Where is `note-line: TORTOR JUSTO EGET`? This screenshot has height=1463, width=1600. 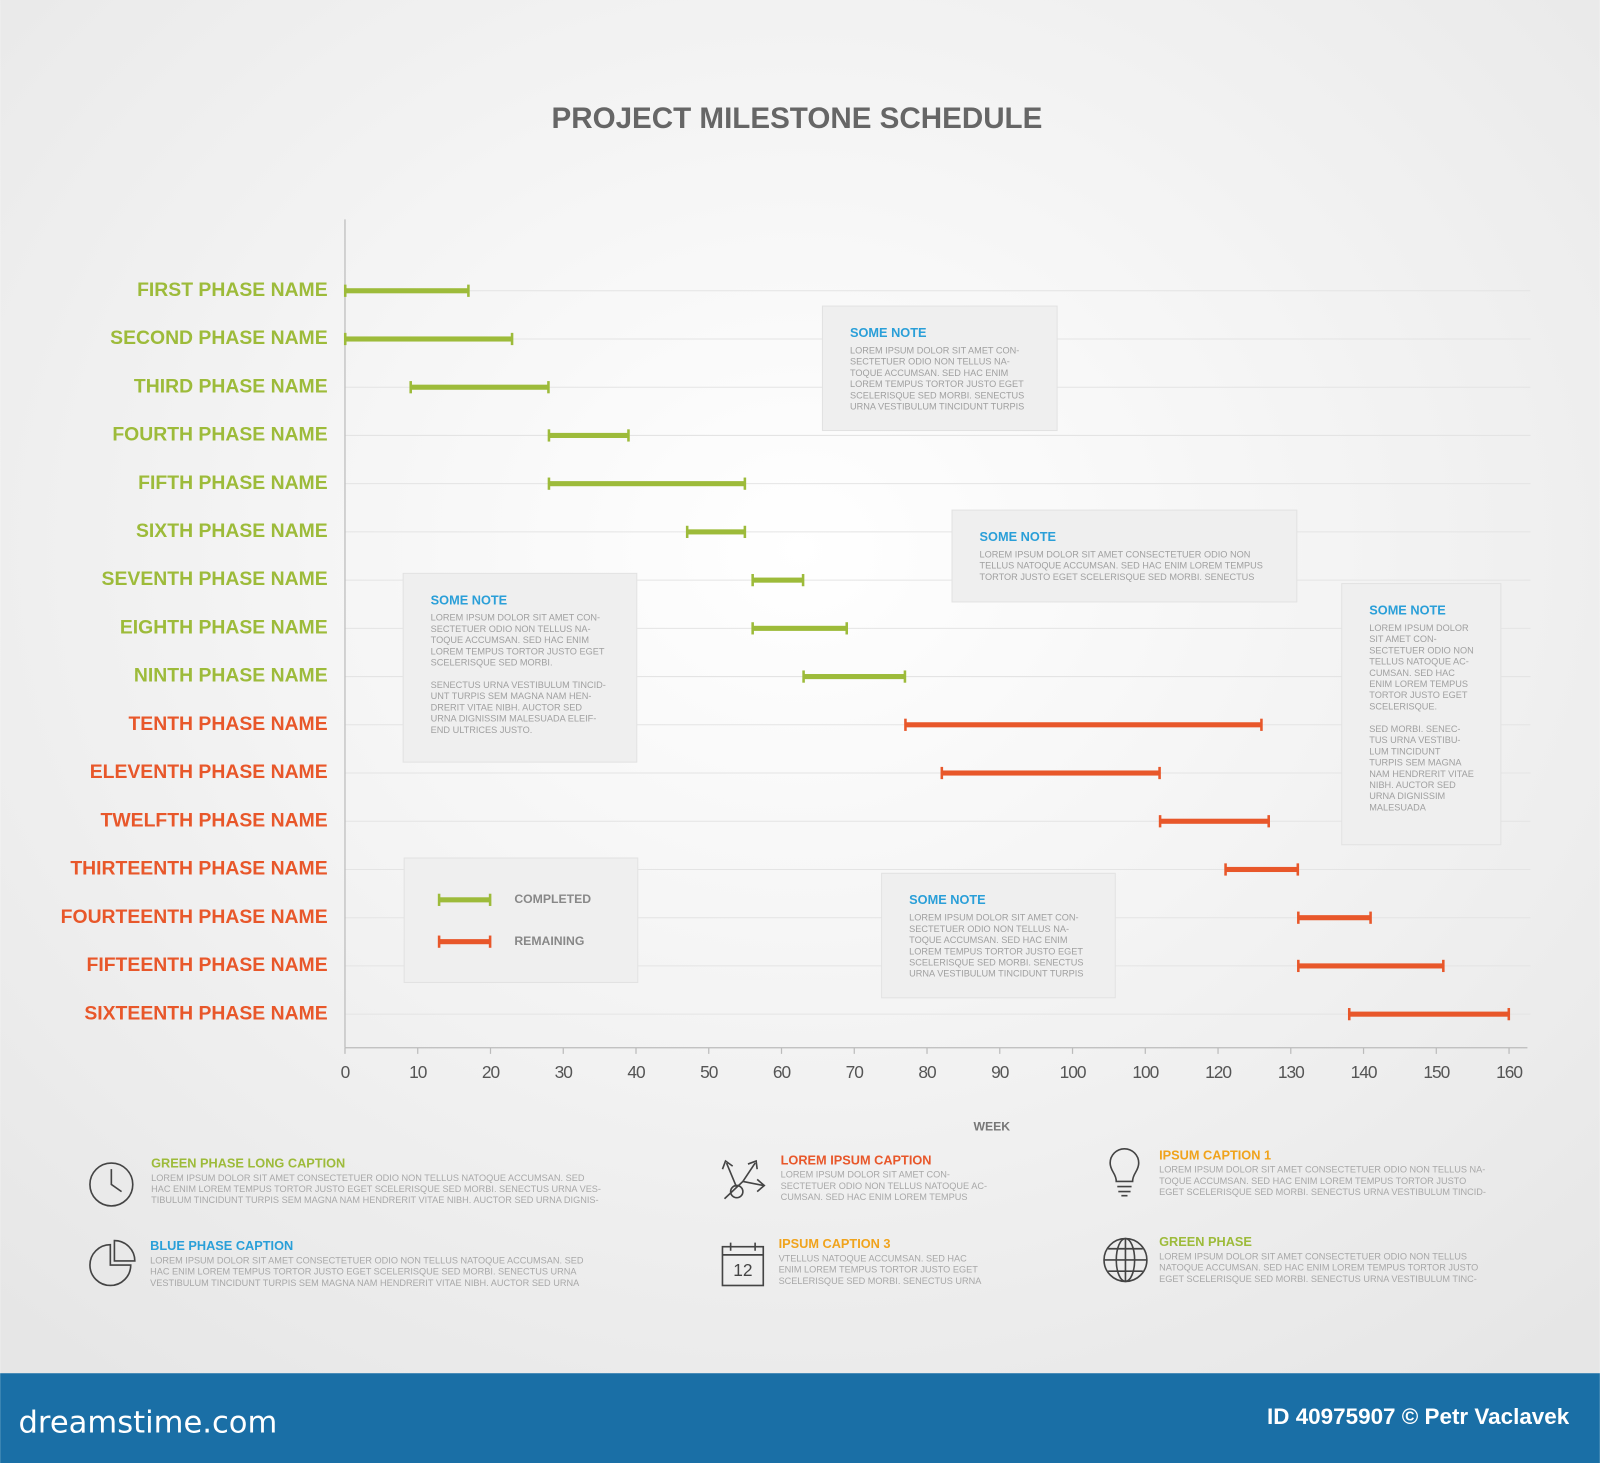
note-line: TORTOR JUSTO EGET is located at coordinates (1418, 695).